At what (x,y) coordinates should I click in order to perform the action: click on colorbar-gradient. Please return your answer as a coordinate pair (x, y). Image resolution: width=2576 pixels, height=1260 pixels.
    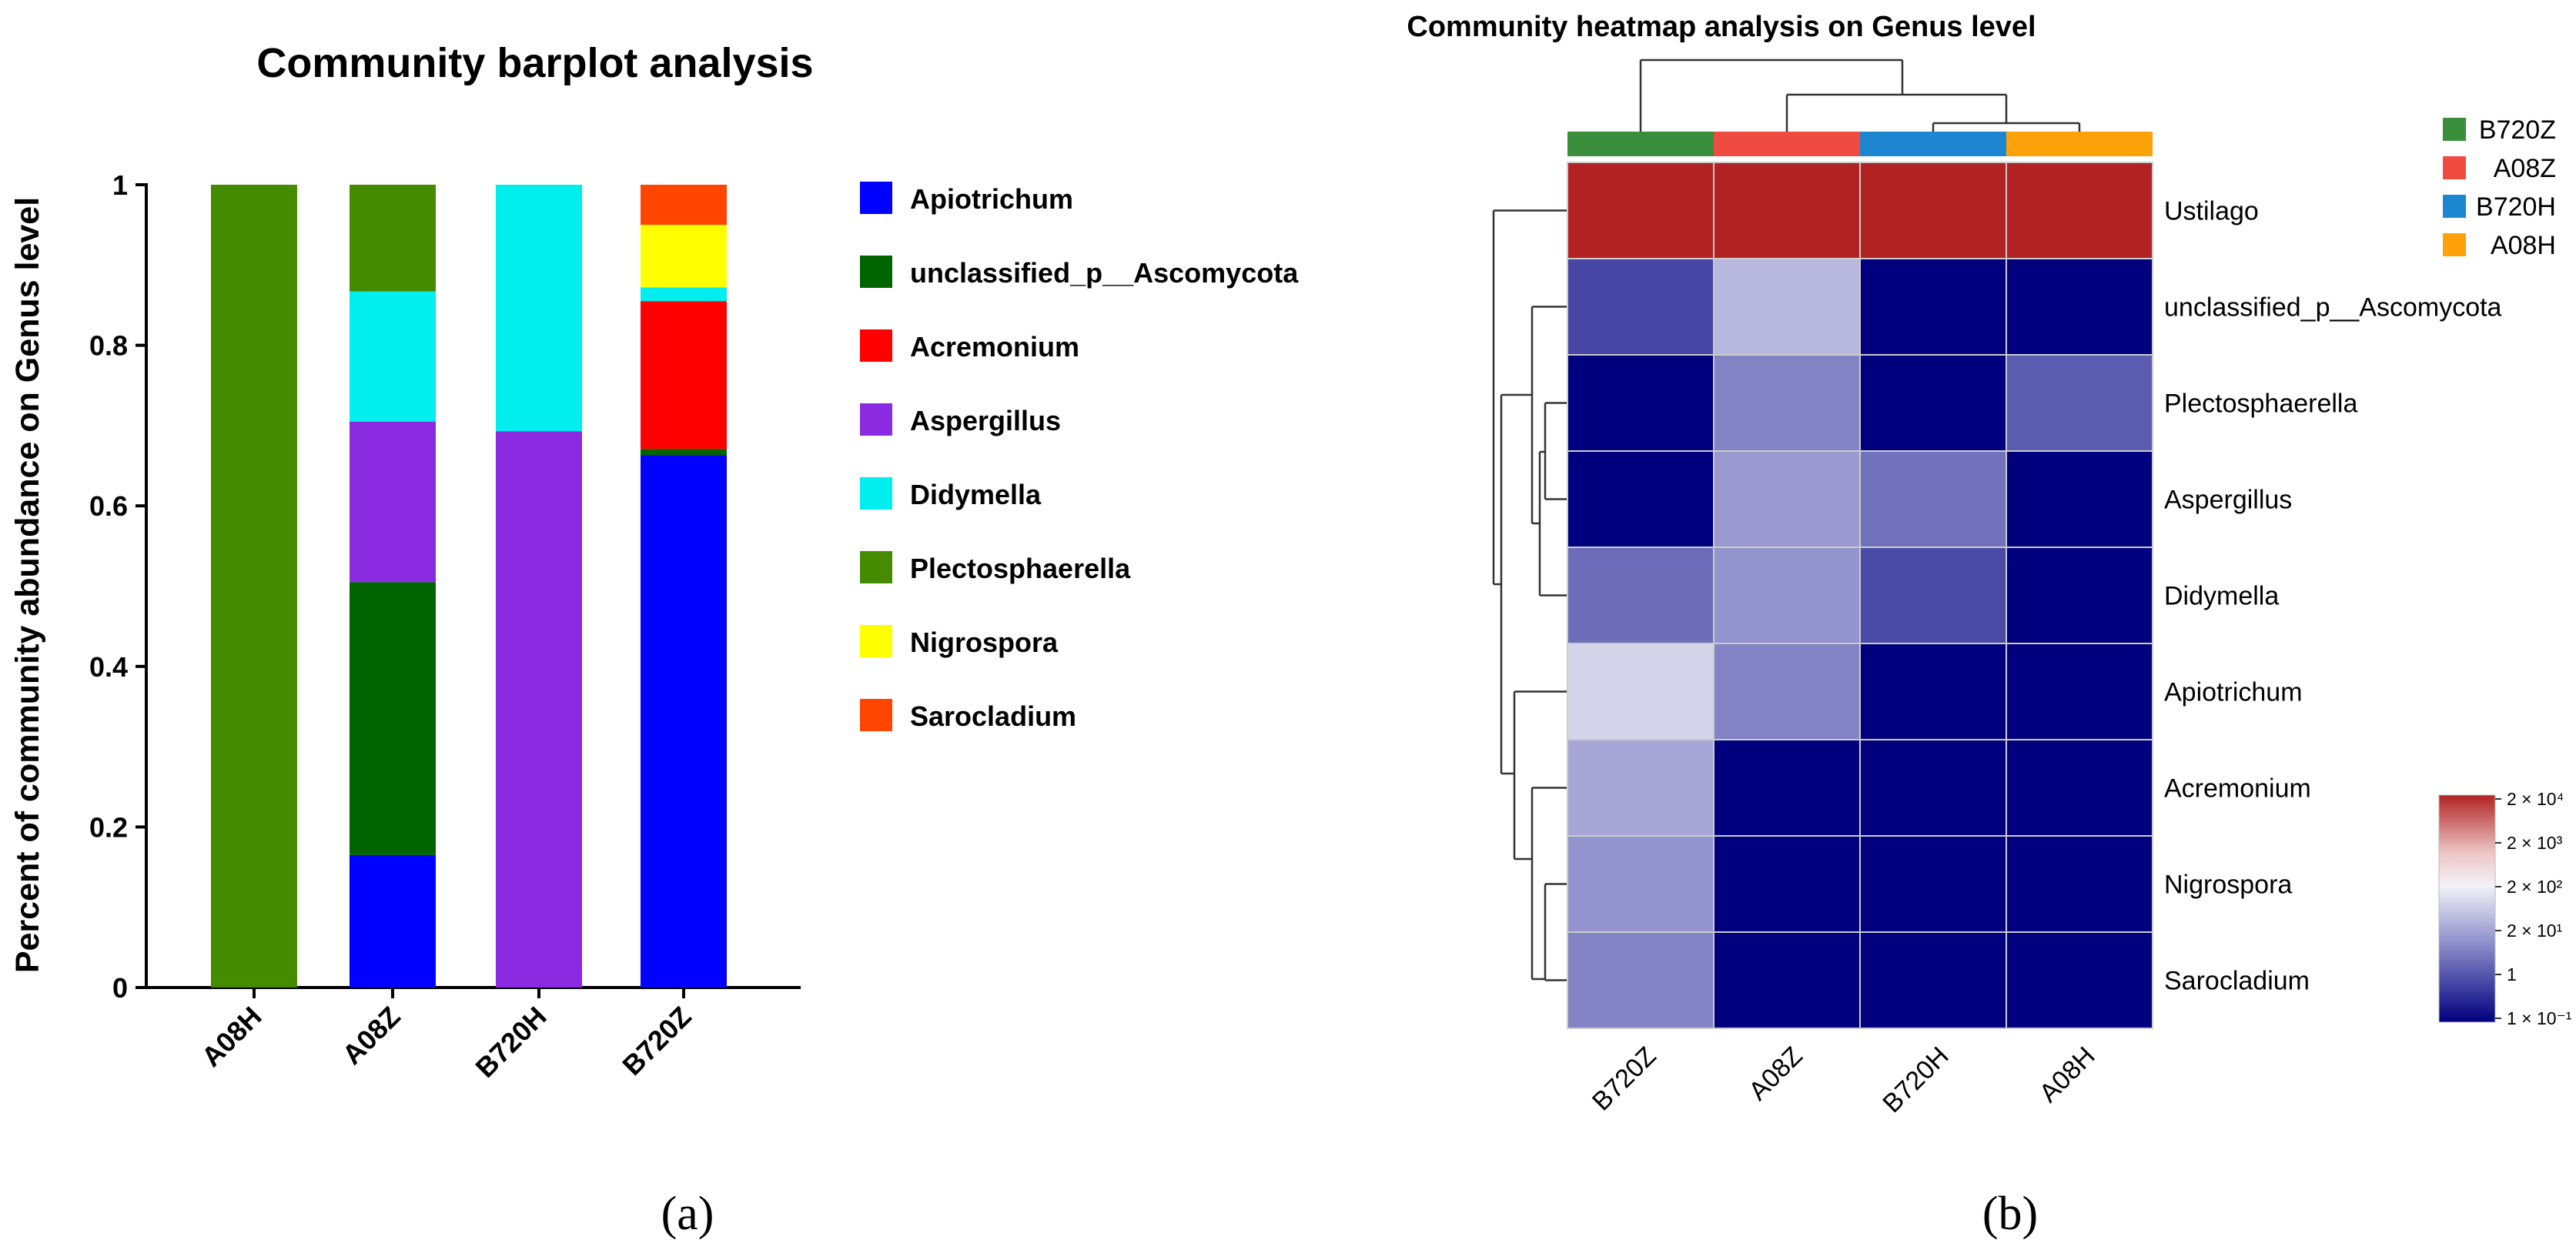
    Looking at the image, I should click on (2467, 908).